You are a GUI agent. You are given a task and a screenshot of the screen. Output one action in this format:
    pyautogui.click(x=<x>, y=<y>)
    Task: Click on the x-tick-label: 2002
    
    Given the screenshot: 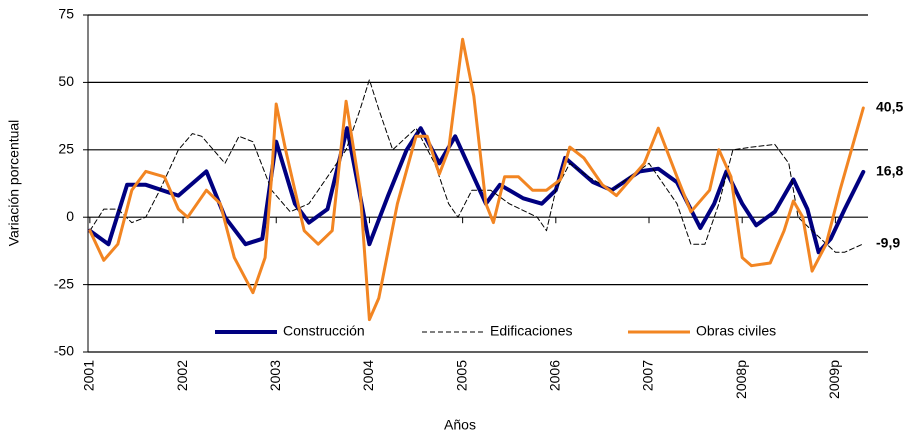 What is the action you would take?
    pyautogui.click(x=182, y=375)
    